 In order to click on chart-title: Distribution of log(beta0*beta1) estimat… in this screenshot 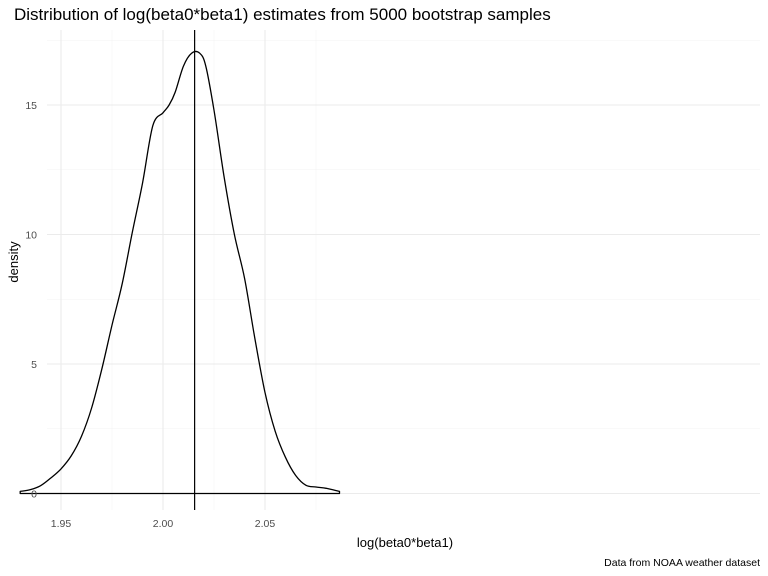, I will do `click(282, 14)`.